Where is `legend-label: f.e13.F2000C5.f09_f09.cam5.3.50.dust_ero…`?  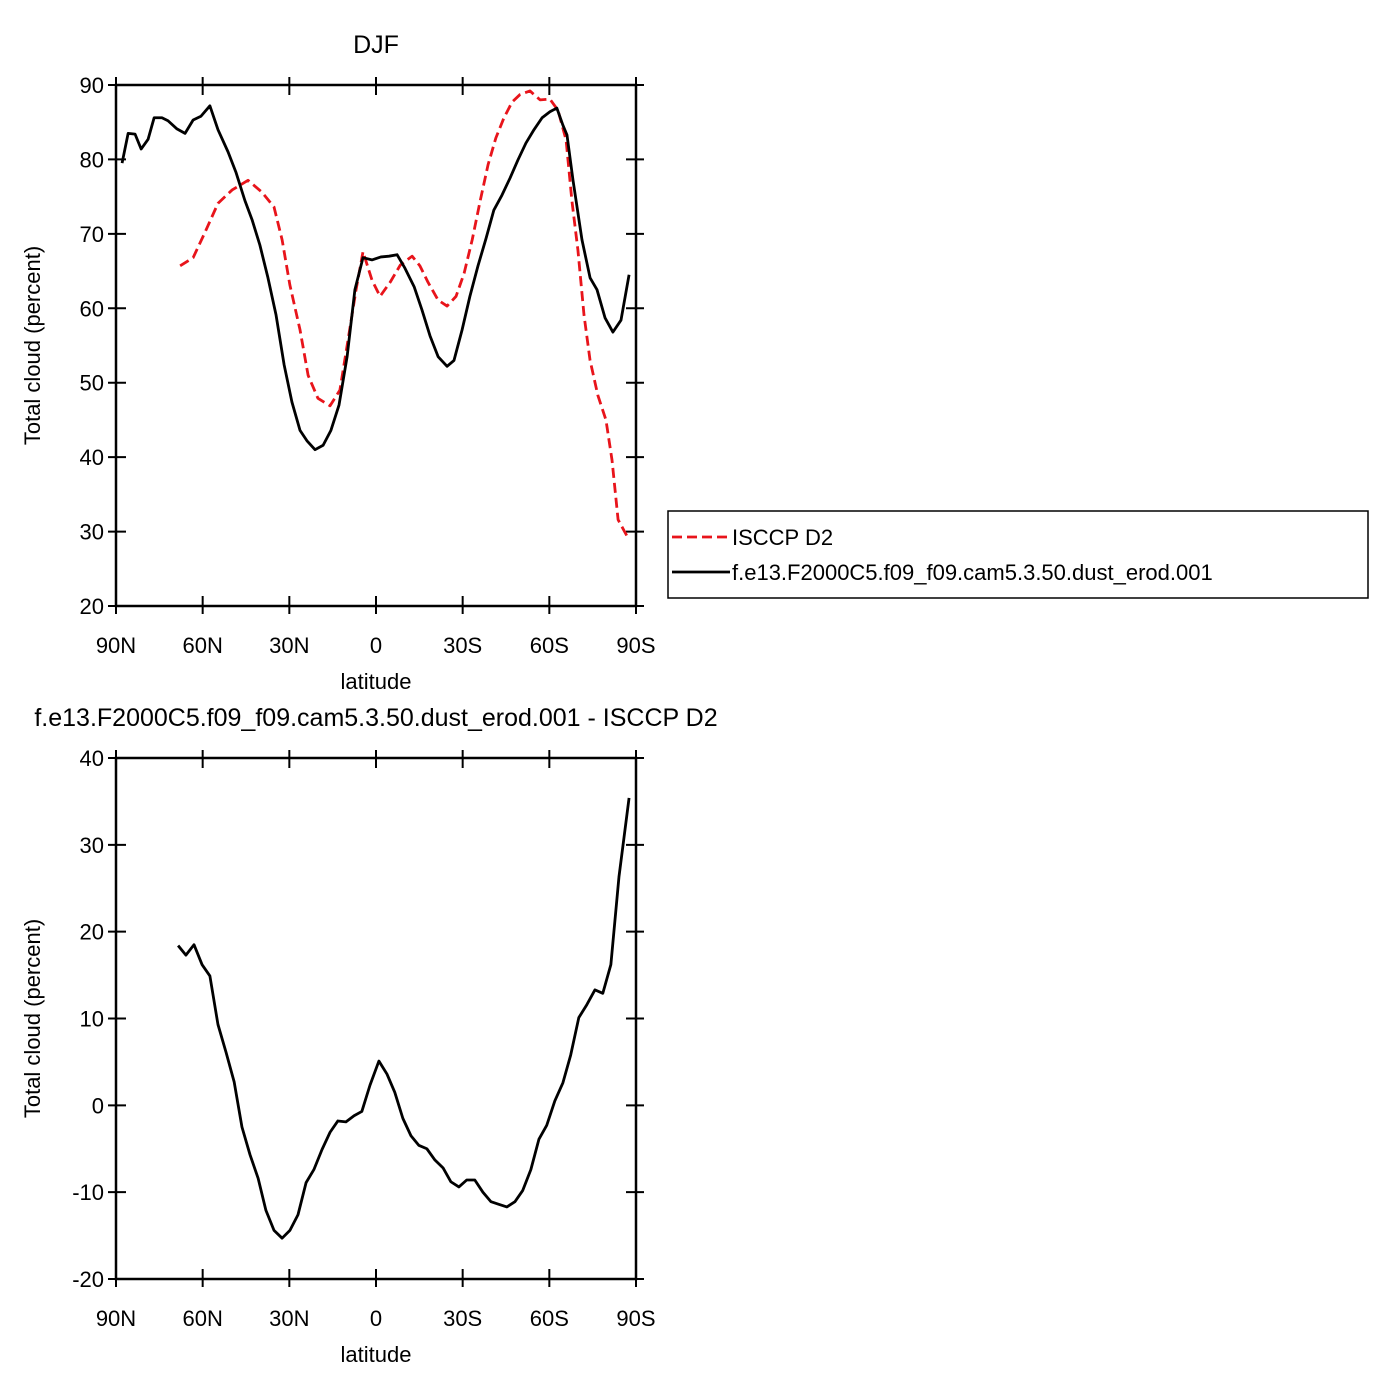
legend-label: f.e13.F2000C5.f09_f09.cam5.3.50.dust_ero… is located at coordinates (972, 572).